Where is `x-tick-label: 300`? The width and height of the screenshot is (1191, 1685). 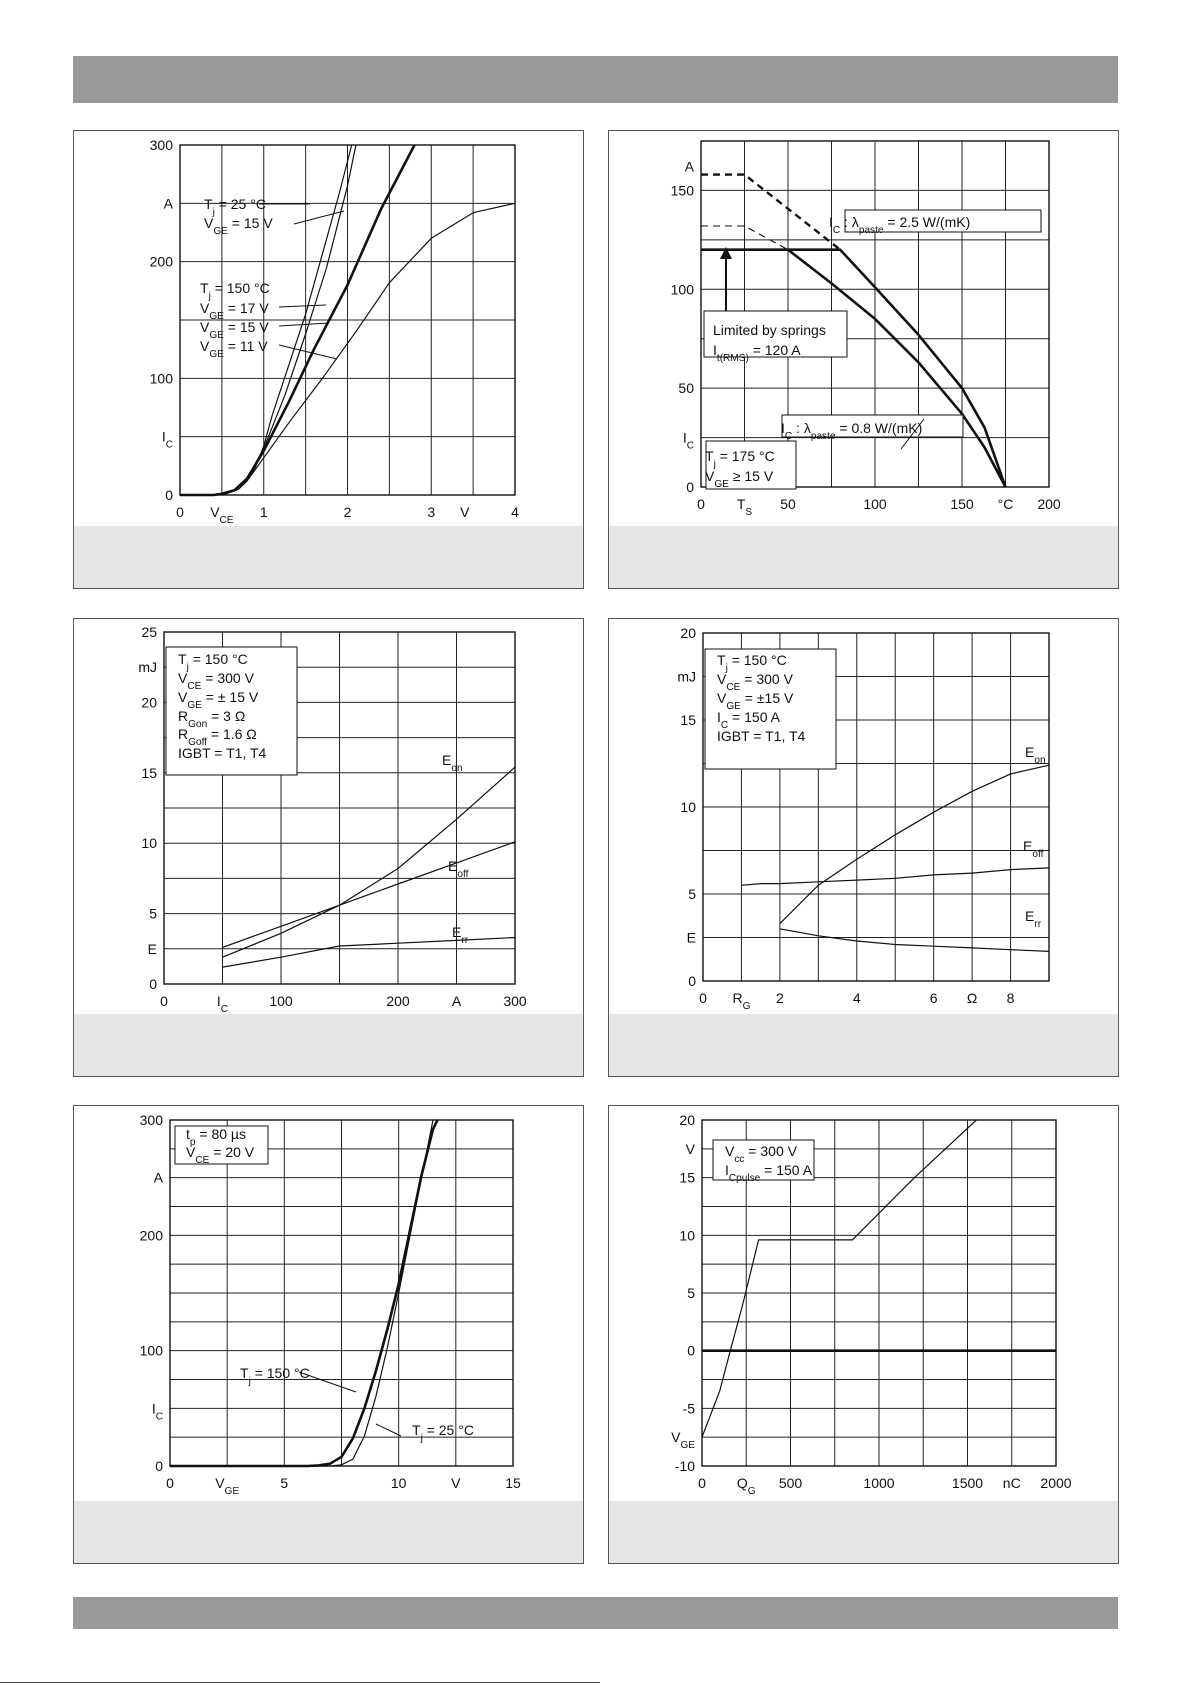 x-tick-label: 300 is located at coordinates (515, 1001).